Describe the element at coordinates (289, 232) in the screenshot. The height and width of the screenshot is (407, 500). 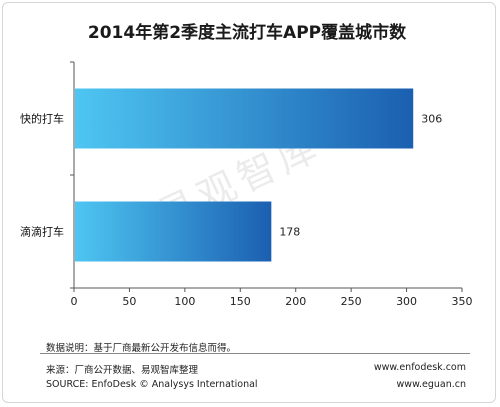
I see `data-label: 178` at that location.